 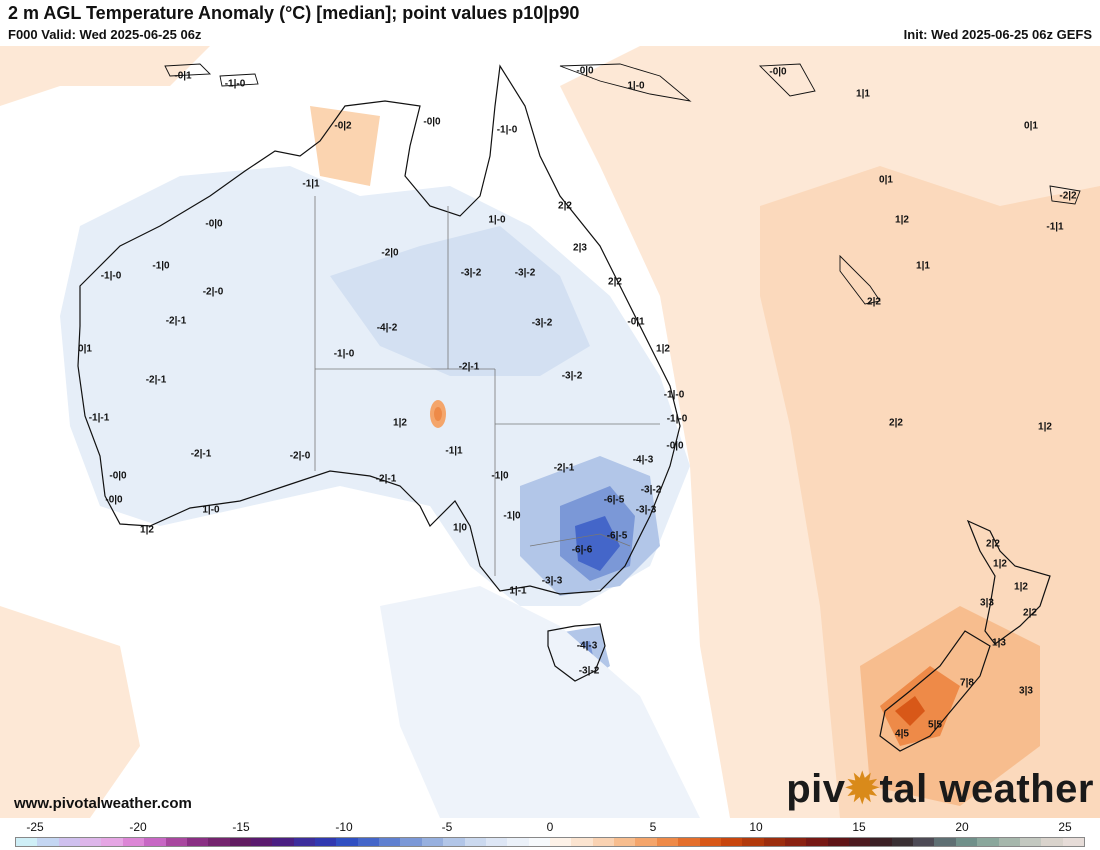 What do you see at coordinates (1068, 196) in the screenshot?
I see `point-value-label: -2|2` at bounding box center [1068, 196].